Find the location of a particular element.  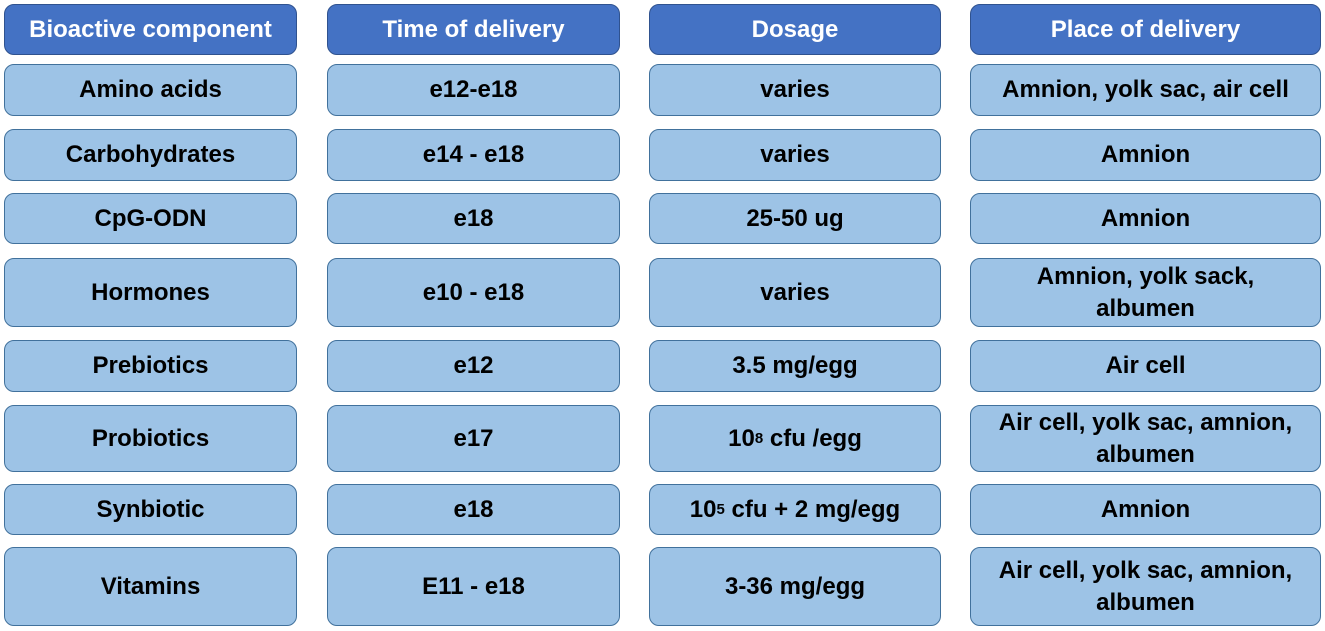

component-cell: Carbohydrates is located at coordinates (150, 155).